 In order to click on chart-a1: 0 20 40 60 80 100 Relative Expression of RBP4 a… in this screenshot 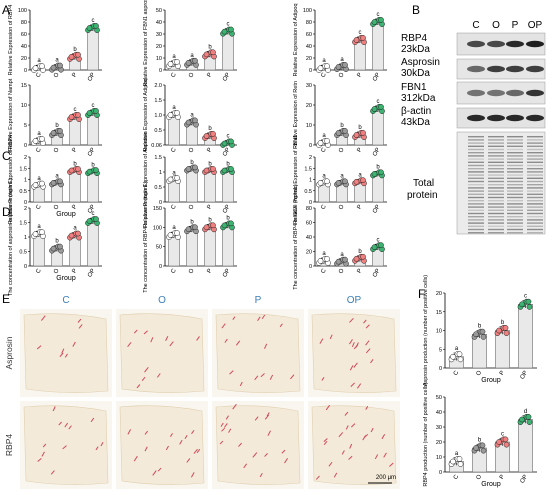, I will do `click(55, 44)`.